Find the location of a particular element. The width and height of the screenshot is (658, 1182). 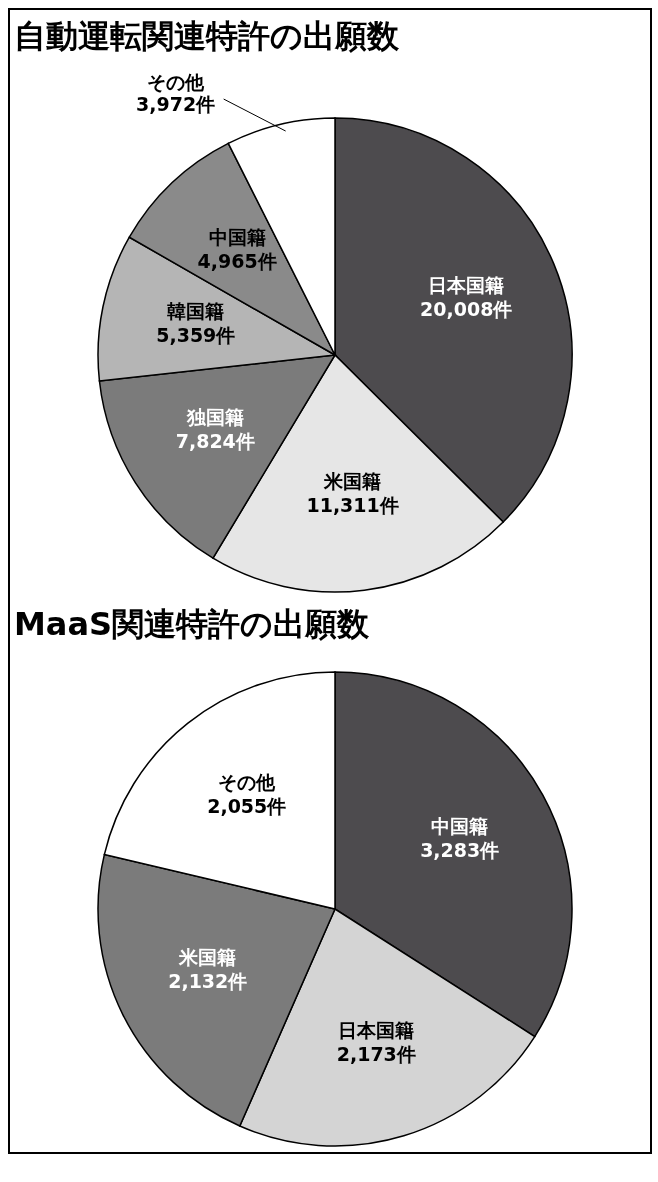

chart-title: 自動運転関連特許の出願数 is located at coordinates (206, 36).